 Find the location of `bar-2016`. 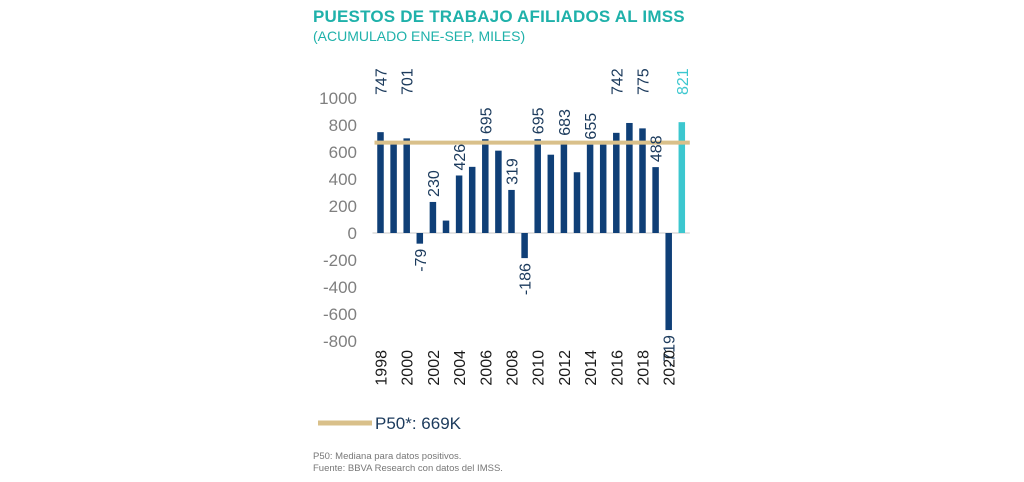

bar-2016 is located at coordinates (616, 182).